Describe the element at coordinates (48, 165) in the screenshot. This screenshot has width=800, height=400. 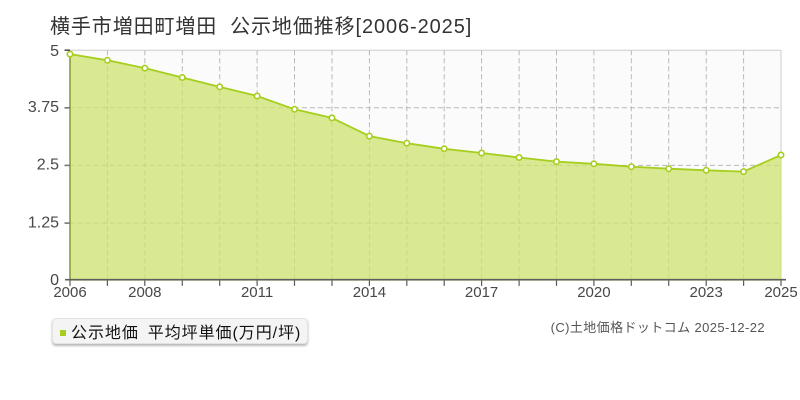
I see `svg-text: 2.5` at that location.